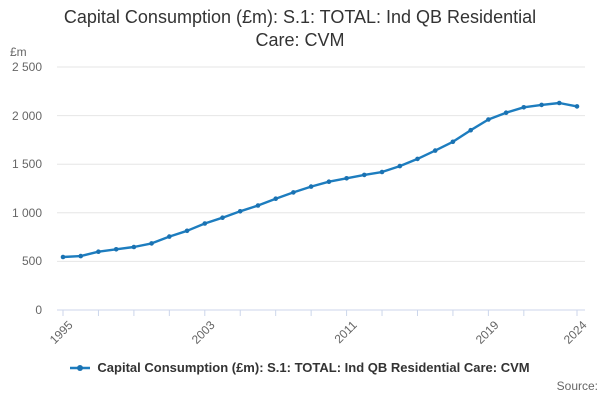  Describe the element at coordinates (26, 115) in the screenshot. I see `y-axis-label: 2 000` at that location.